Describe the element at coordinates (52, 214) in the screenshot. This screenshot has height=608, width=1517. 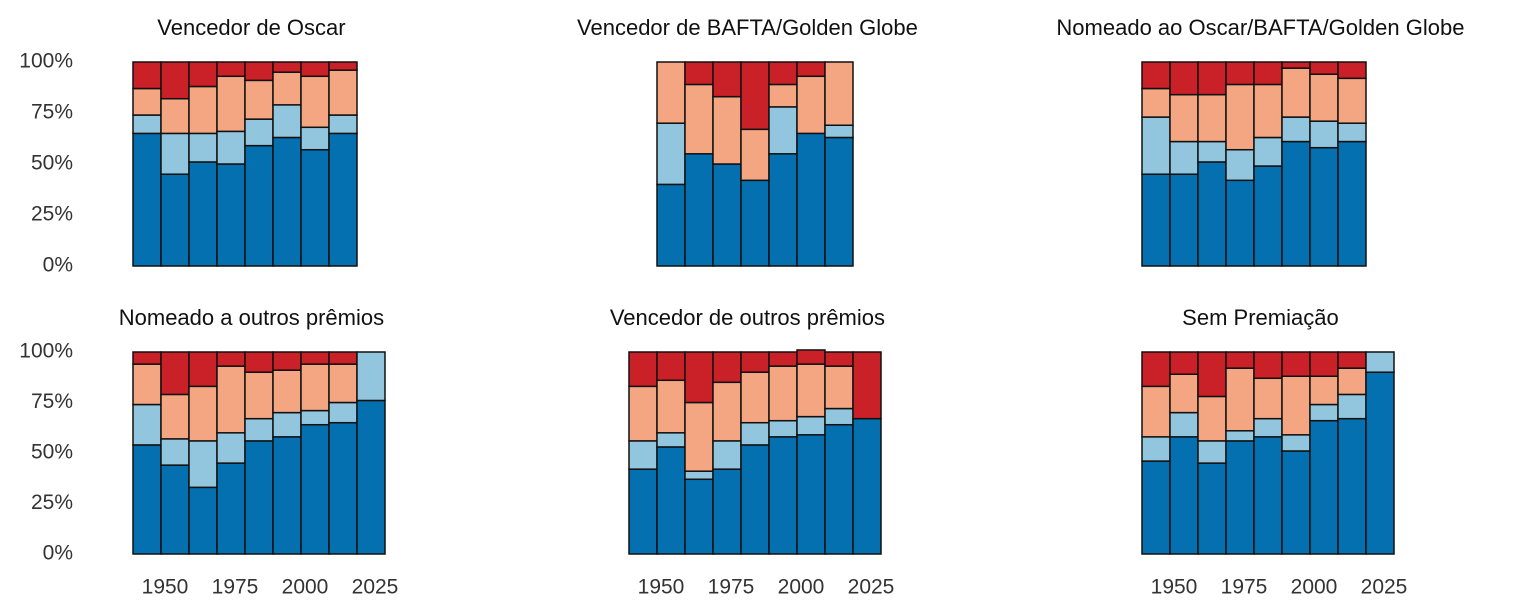
I see `y-tick-label: 25%` at that location.